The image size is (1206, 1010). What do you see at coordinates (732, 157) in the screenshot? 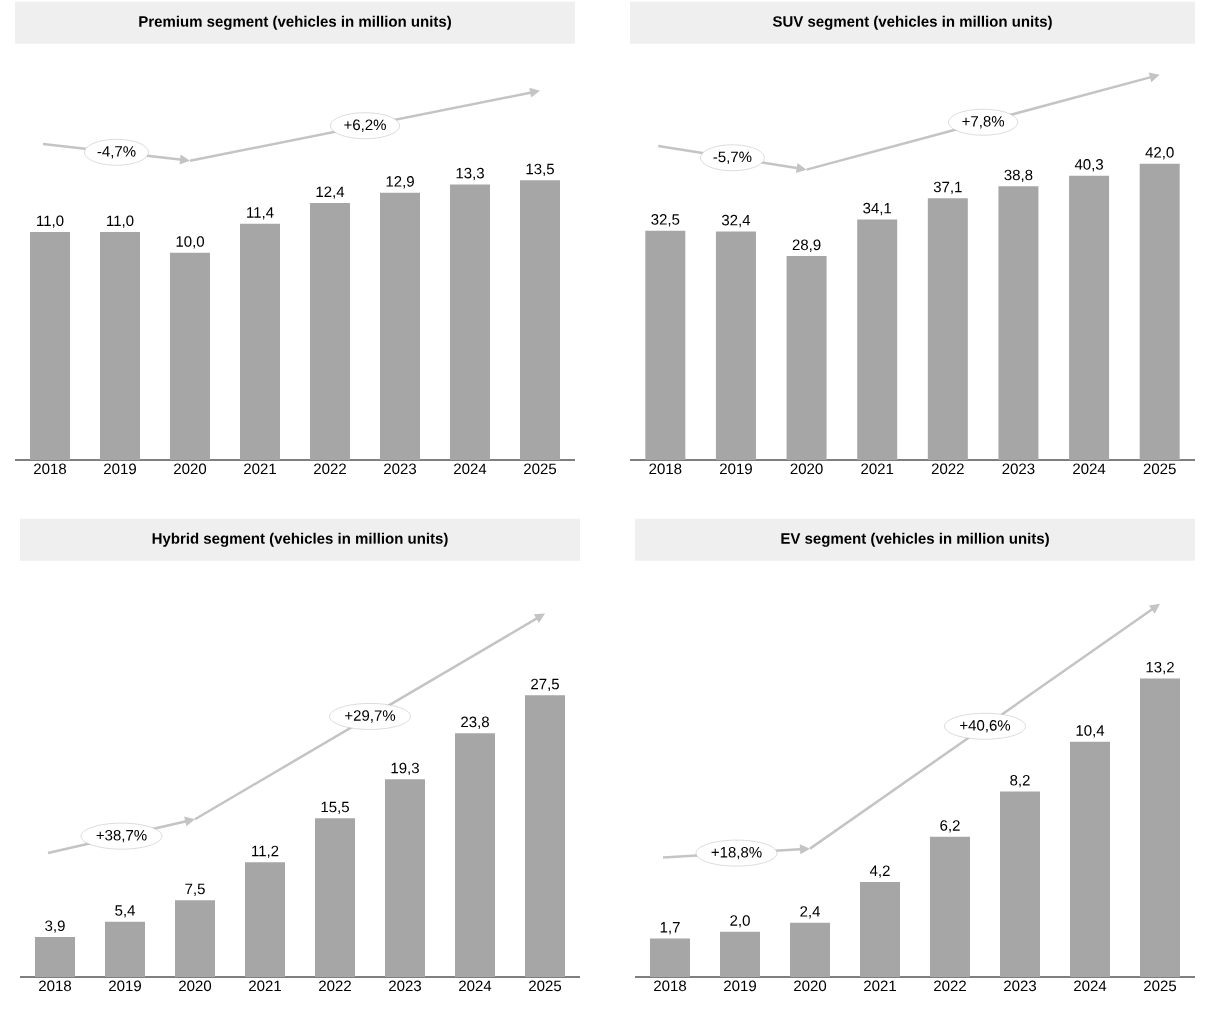
I see `annotation: -5,7%` at bounding box center [732, 157].